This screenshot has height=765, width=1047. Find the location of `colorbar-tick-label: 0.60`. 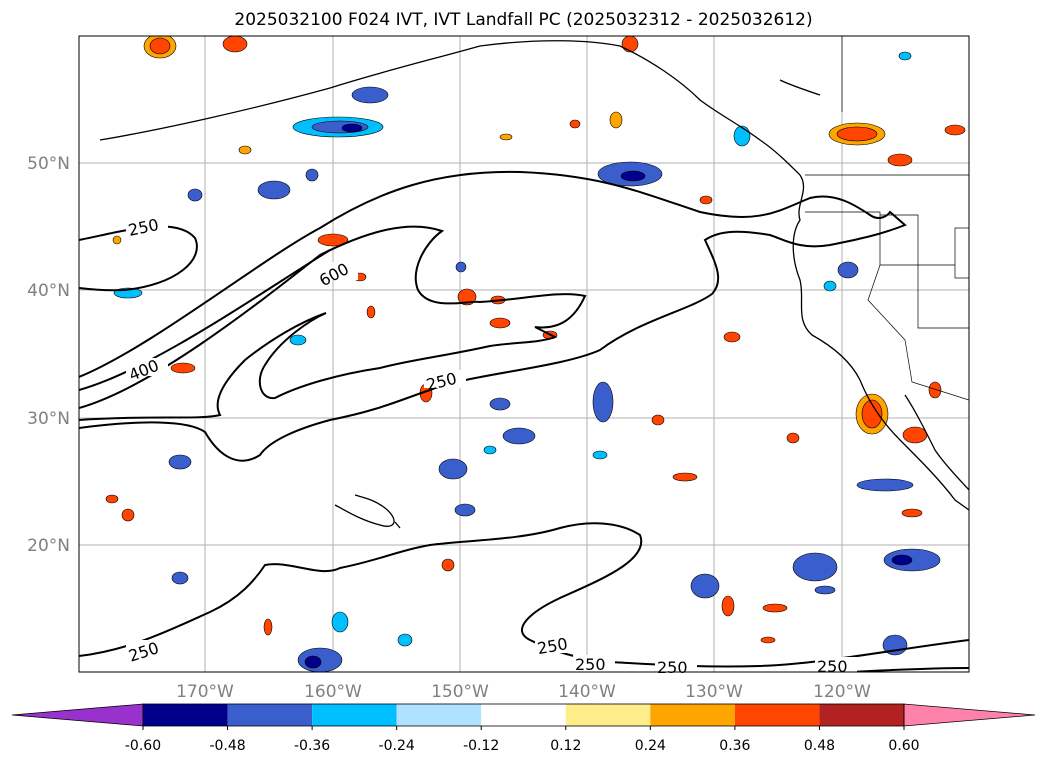

colorbar-tick-label: 0.60 is located at coordinates (903, 746).